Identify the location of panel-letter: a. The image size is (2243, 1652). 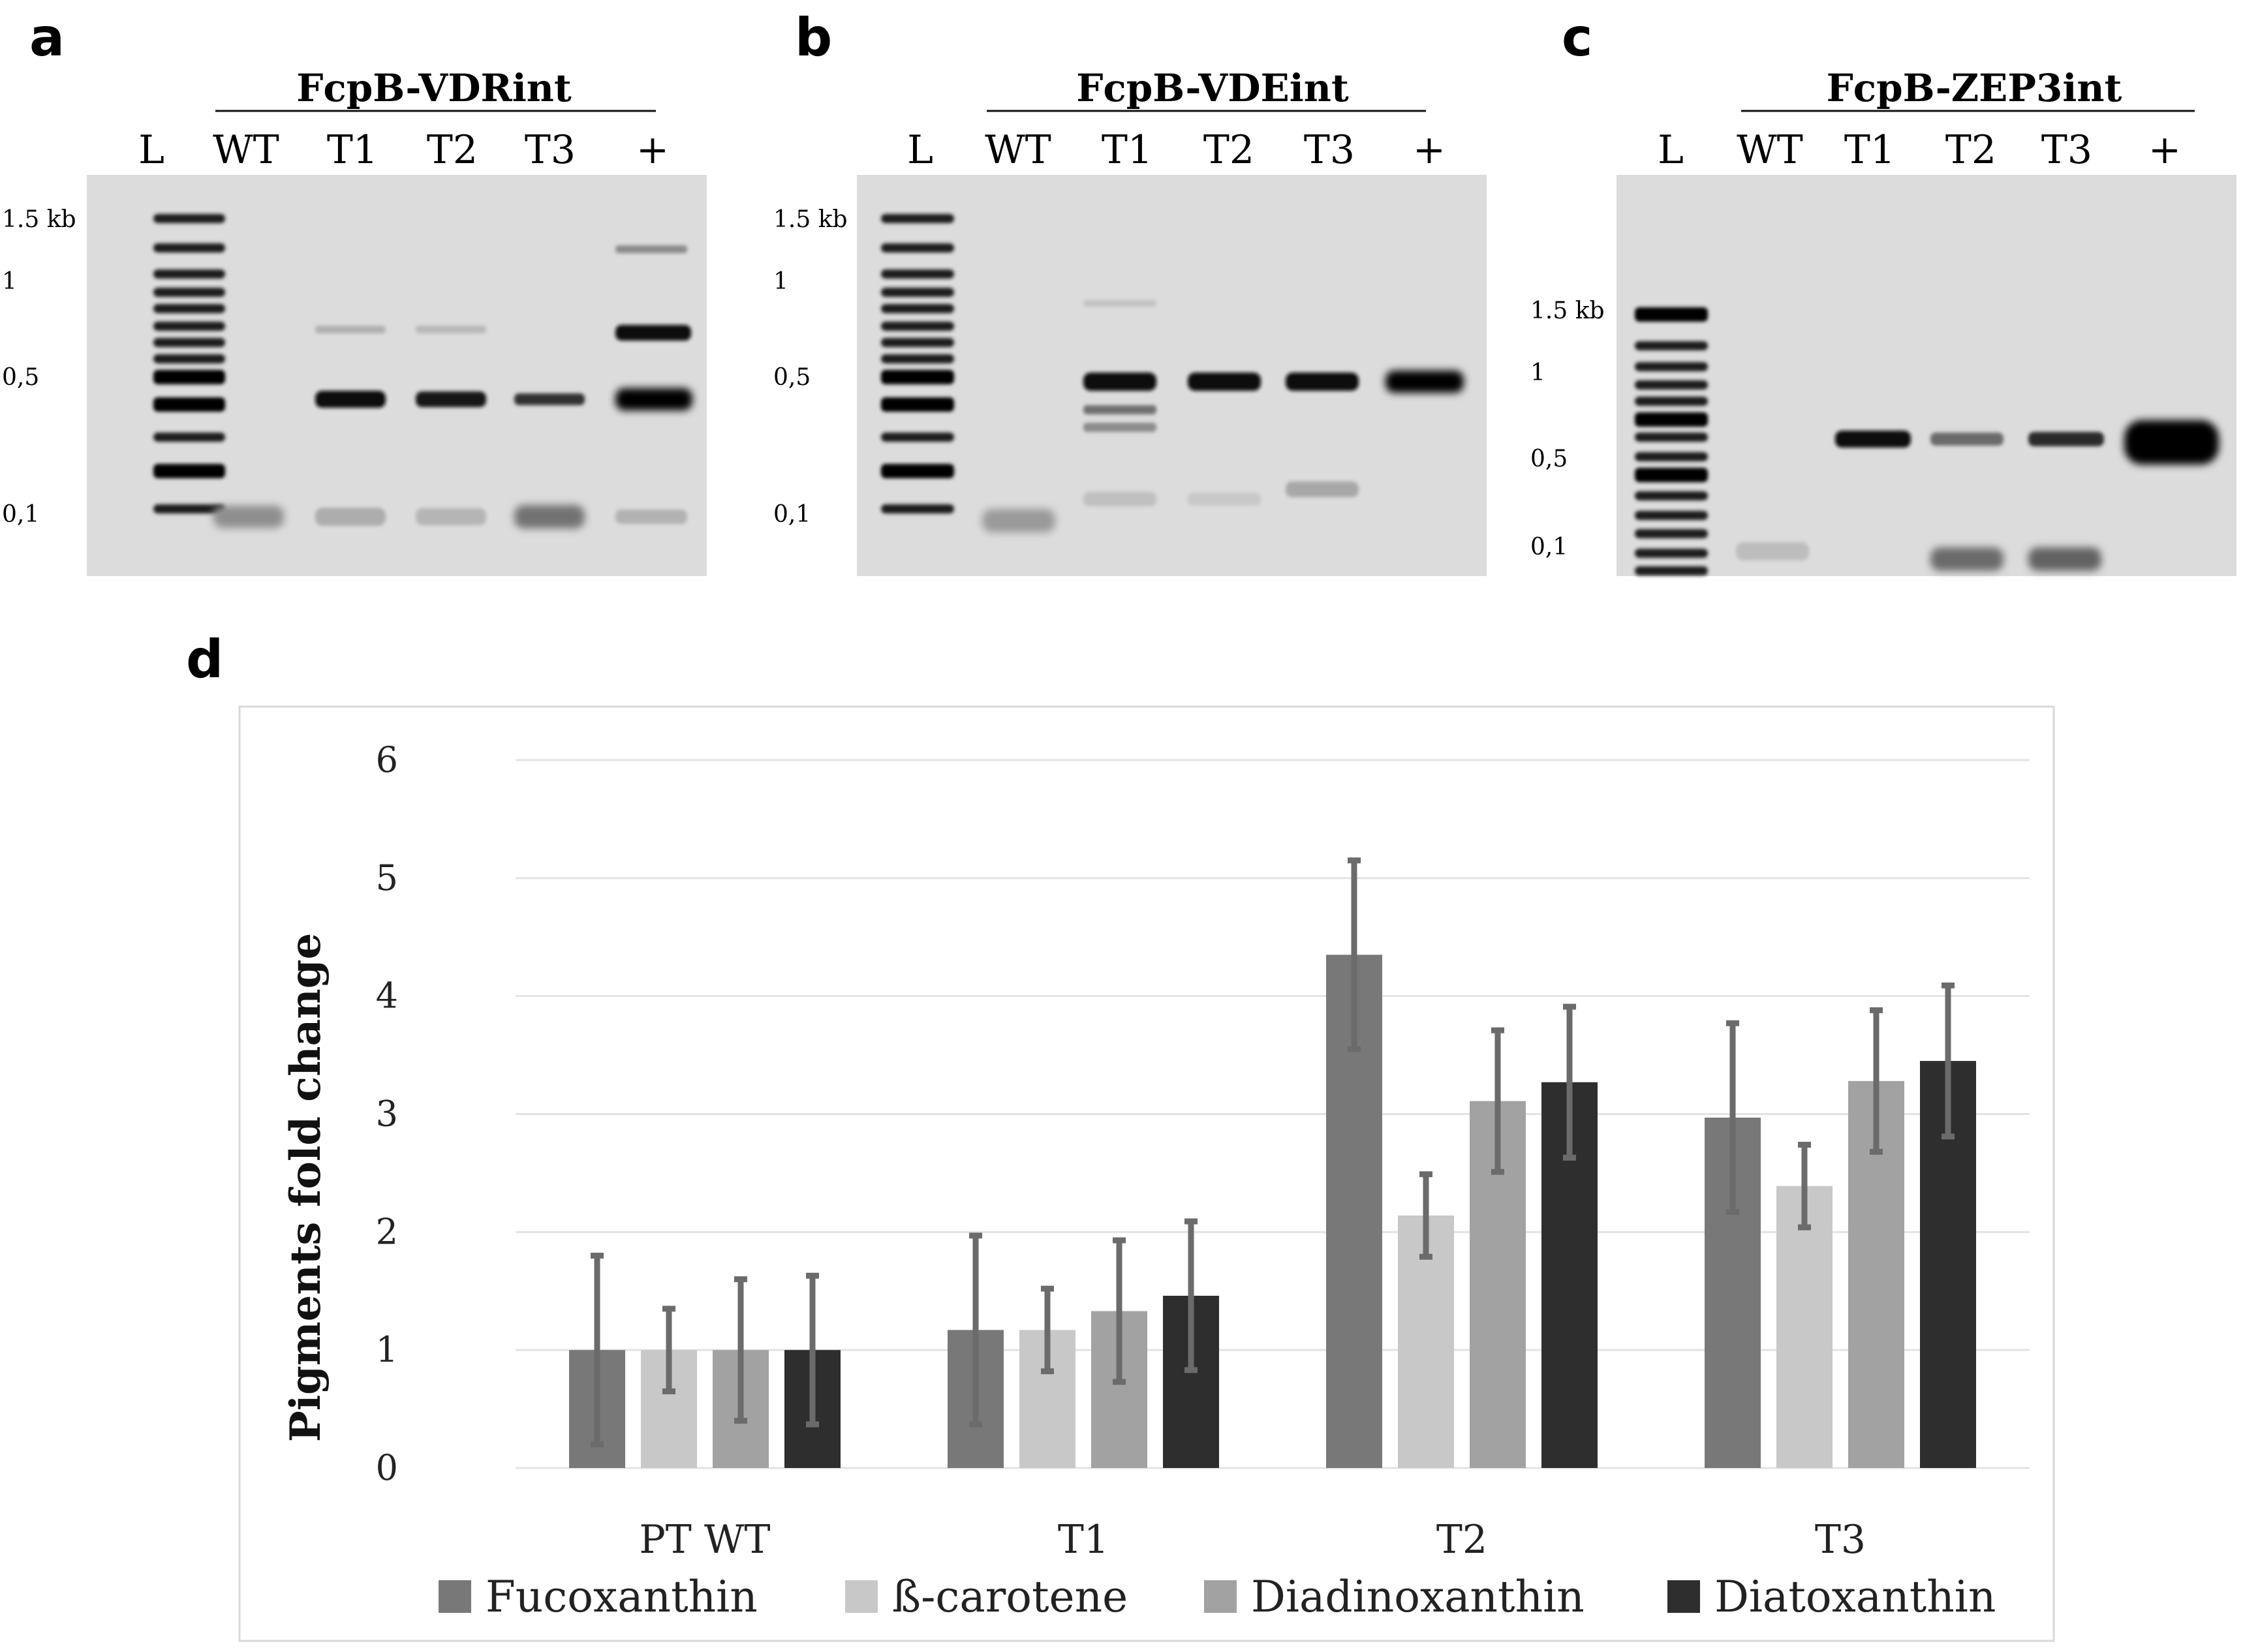
(47, 38).